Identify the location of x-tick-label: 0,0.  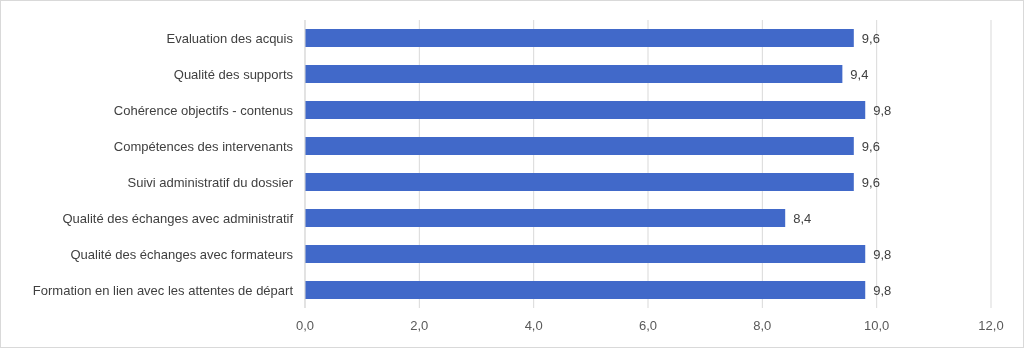
(305, 325).